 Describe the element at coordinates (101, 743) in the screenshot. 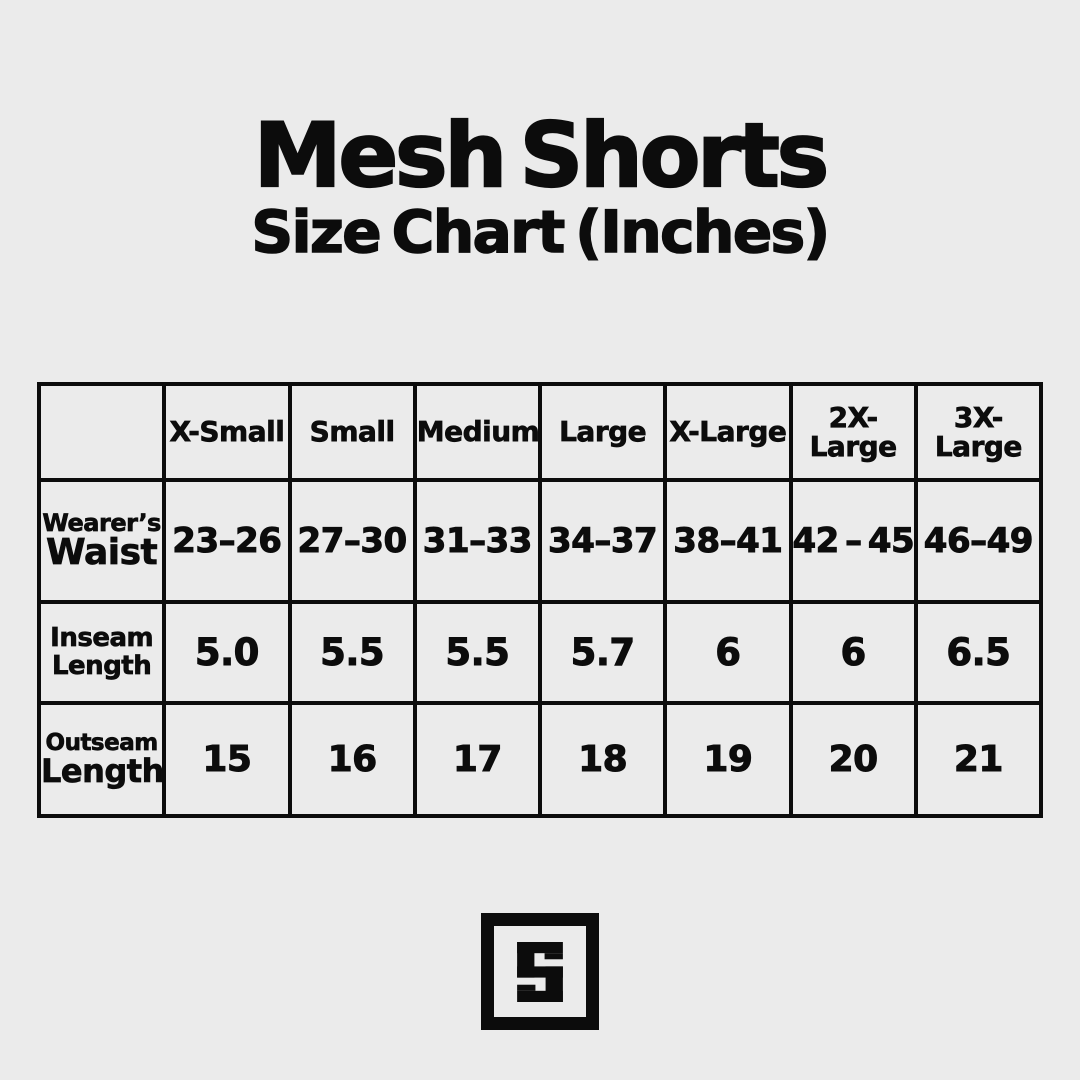

I see `row-label-line: Outseam` at that location.